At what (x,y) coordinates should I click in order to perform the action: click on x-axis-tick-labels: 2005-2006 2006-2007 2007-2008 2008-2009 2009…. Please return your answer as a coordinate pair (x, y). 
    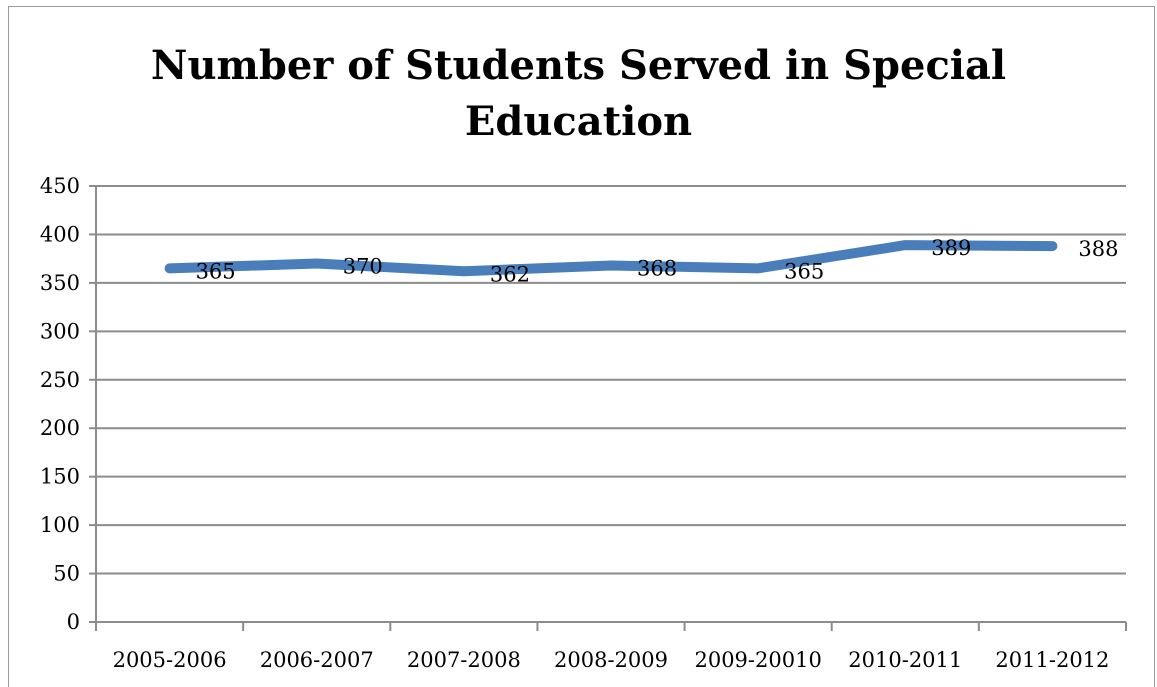
    Looking at the image, I should click on (611, 660).